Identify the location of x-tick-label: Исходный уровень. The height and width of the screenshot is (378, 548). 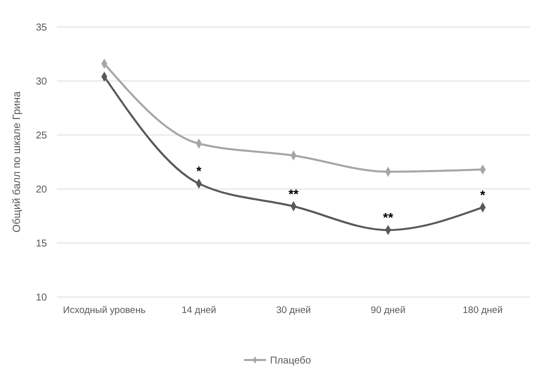
(104, 310).